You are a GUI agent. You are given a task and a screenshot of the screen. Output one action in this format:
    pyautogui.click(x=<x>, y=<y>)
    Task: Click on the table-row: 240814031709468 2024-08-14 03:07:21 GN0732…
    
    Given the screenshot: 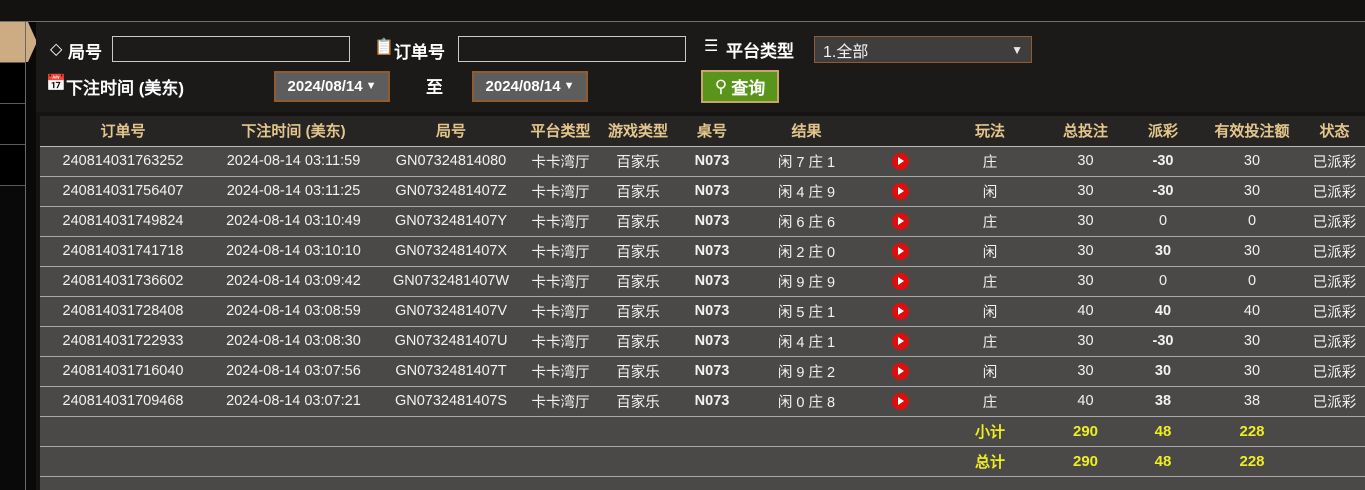 What is the action you would take?
    pyautogui.click(x=702, y=400)
    